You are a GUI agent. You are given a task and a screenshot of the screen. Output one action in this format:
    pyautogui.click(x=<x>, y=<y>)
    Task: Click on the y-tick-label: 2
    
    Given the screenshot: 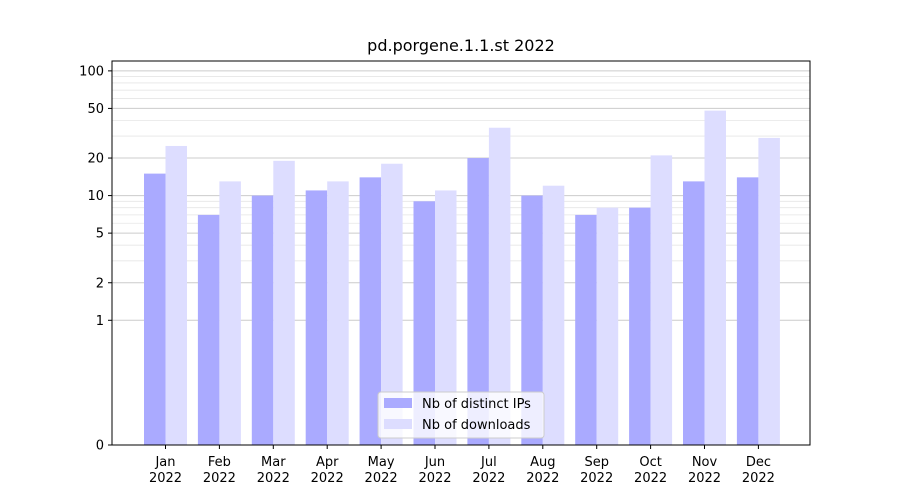 What is the action you would take?
    pyautogui.click(x=100, y=283)
    